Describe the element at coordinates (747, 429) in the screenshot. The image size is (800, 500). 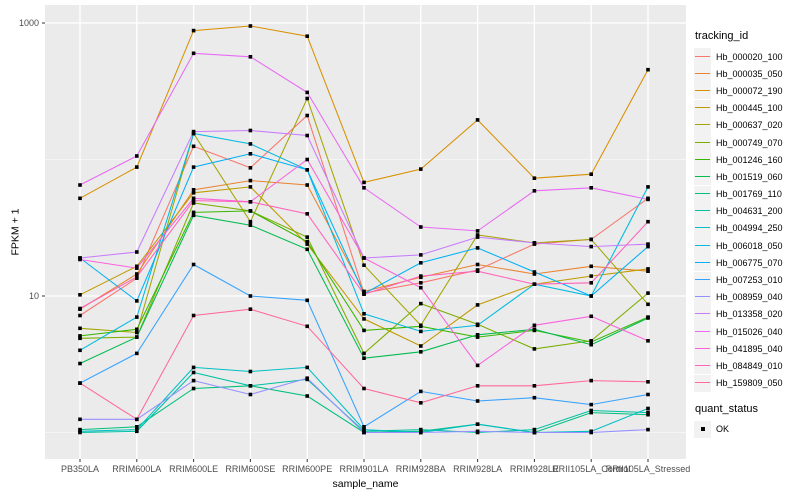
I see `legend-item-ok: OK` at that location.